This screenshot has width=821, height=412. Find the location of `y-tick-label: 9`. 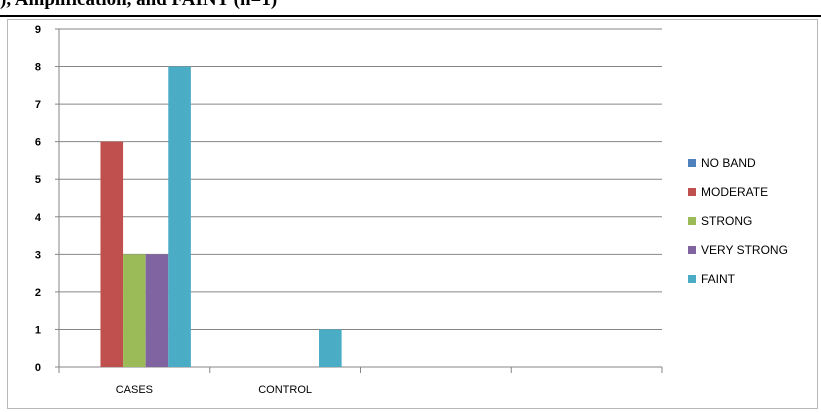

y-tick-label: 9 is located at coordinates (38, 30).